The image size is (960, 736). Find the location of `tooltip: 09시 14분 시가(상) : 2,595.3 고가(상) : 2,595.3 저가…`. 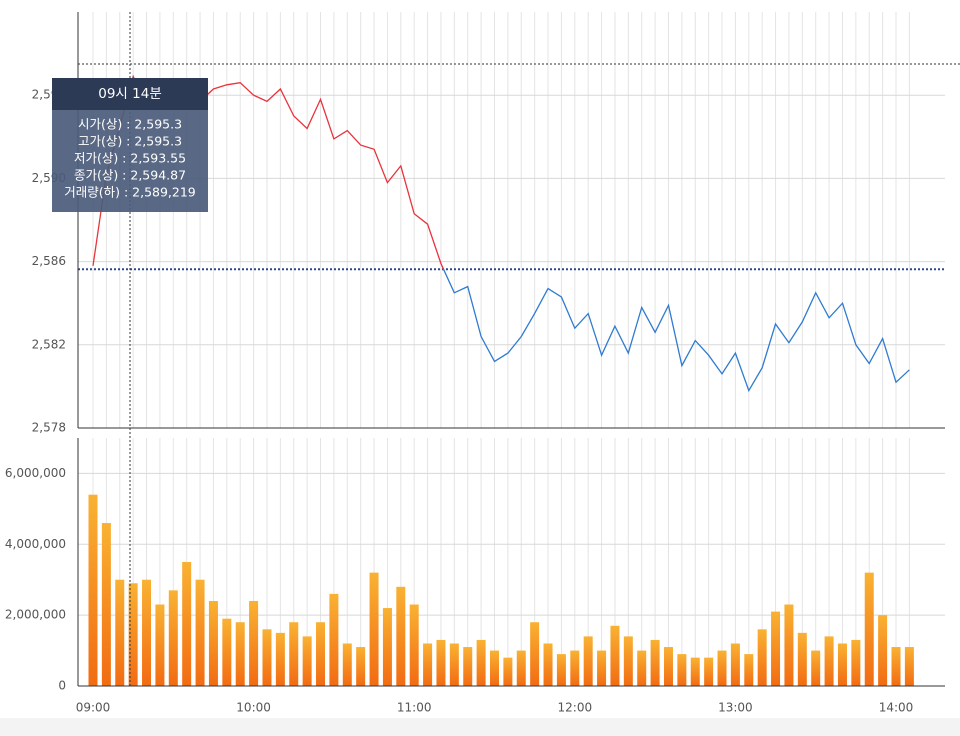

tooltip: 09시 14분 시가(상) : 2,595.3 고가(상) : 2,595.3 저가… is located at coordinates (130, 145).